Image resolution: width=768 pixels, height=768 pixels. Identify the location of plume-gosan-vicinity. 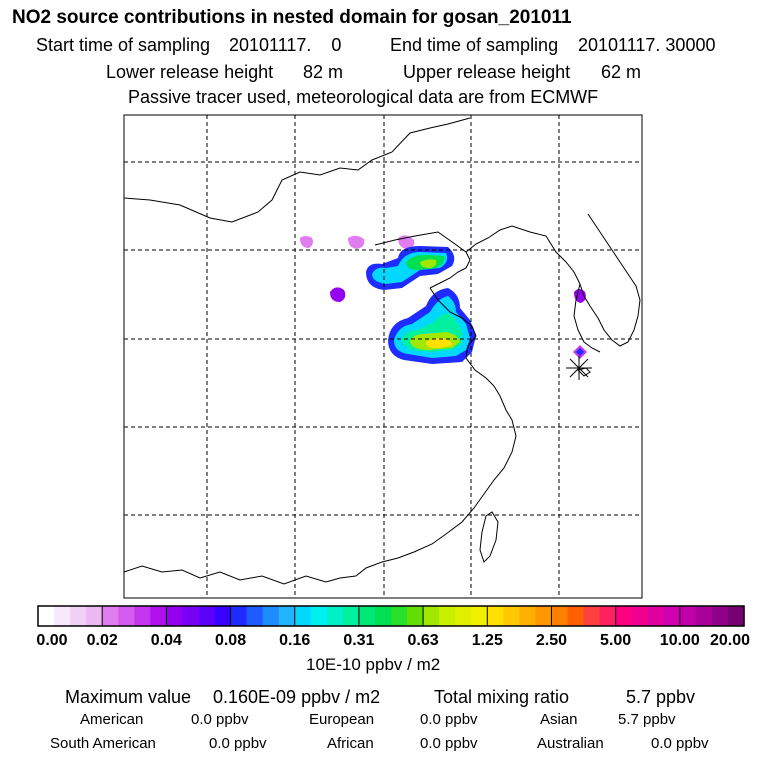
(580, 352).